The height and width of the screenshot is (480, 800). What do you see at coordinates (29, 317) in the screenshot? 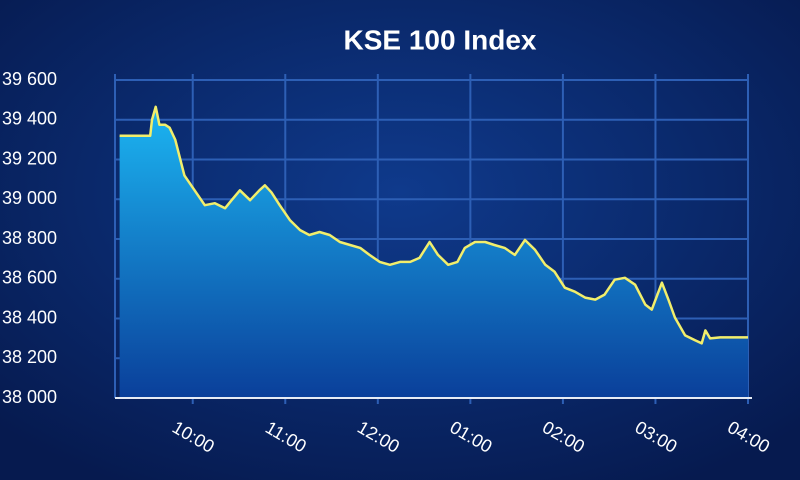
I see `y-tick-label: 38 400` at bounding box center [29, 317].